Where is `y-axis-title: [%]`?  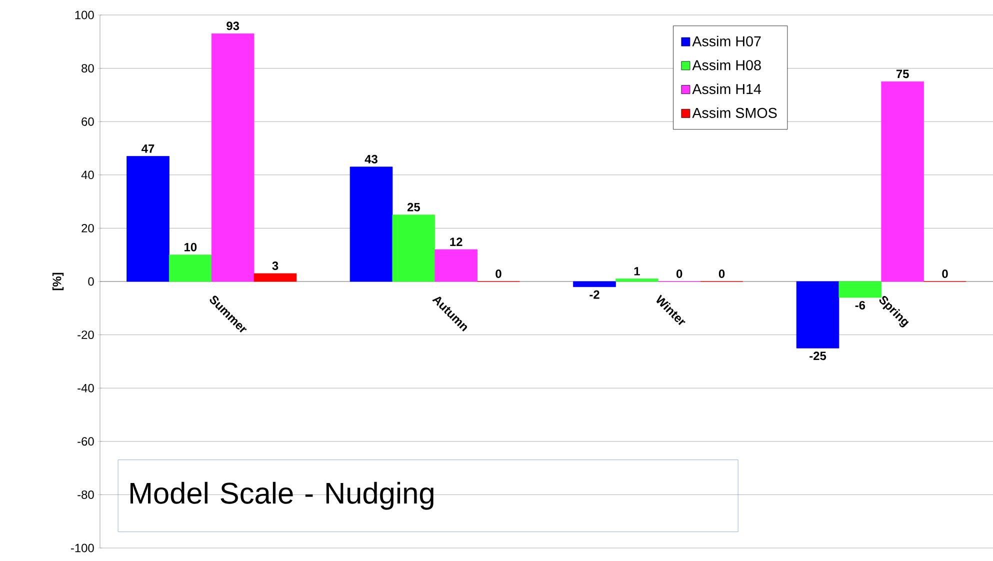
y-axis-title: [%] is located at coordinates (58, 281).